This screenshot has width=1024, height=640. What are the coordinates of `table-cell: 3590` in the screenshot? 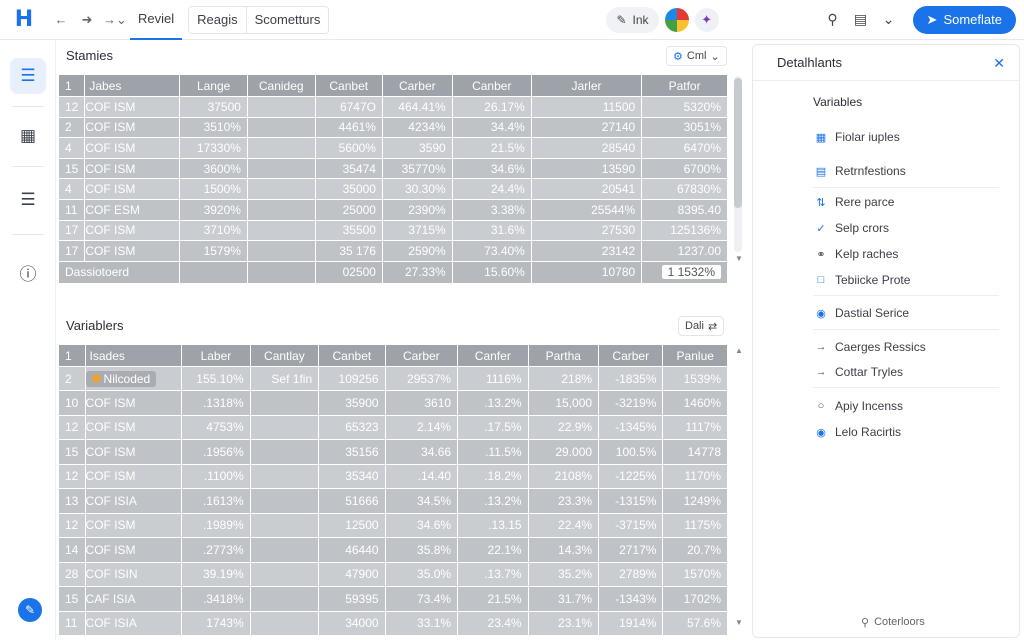 It's located at (417, 148).